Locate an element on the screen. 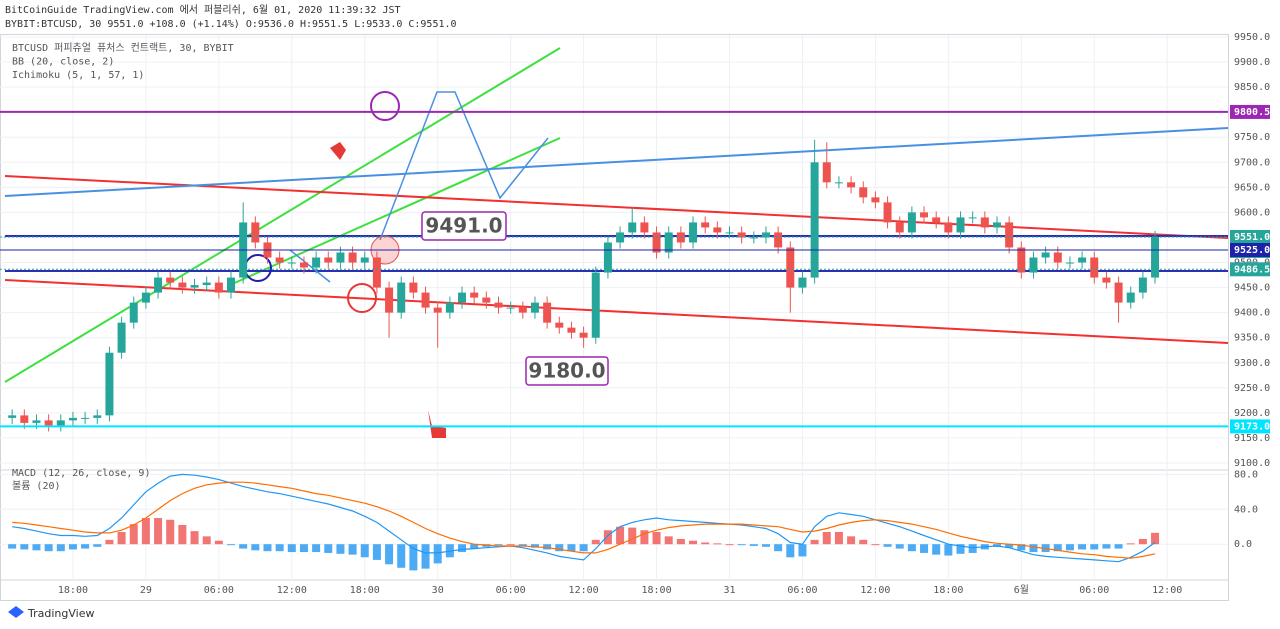 This screenshot has height=629, width=1280. hand-icon is located at coordinates (437, 424).